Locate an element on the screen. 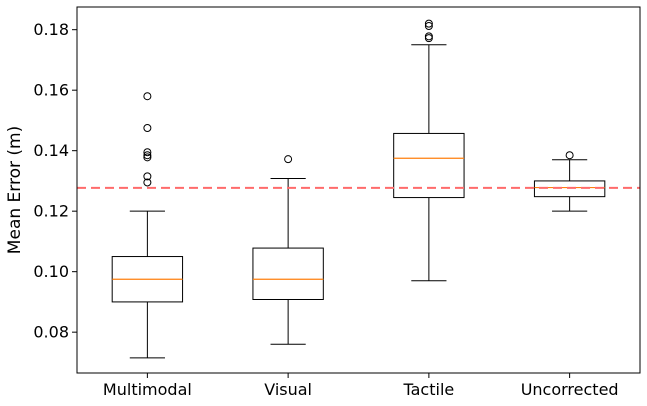  box-visual is located at coordinates (288, 250).